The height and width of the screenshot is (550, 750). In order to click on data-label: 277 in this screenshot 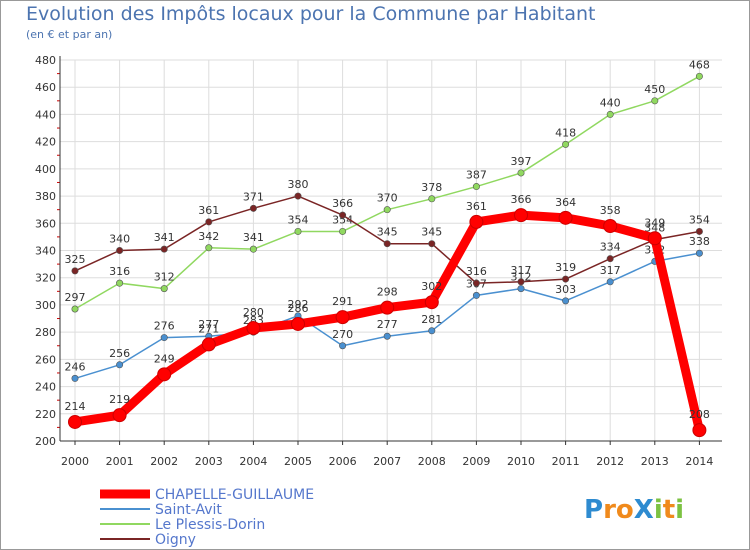, I will do `click(208, 324)`.